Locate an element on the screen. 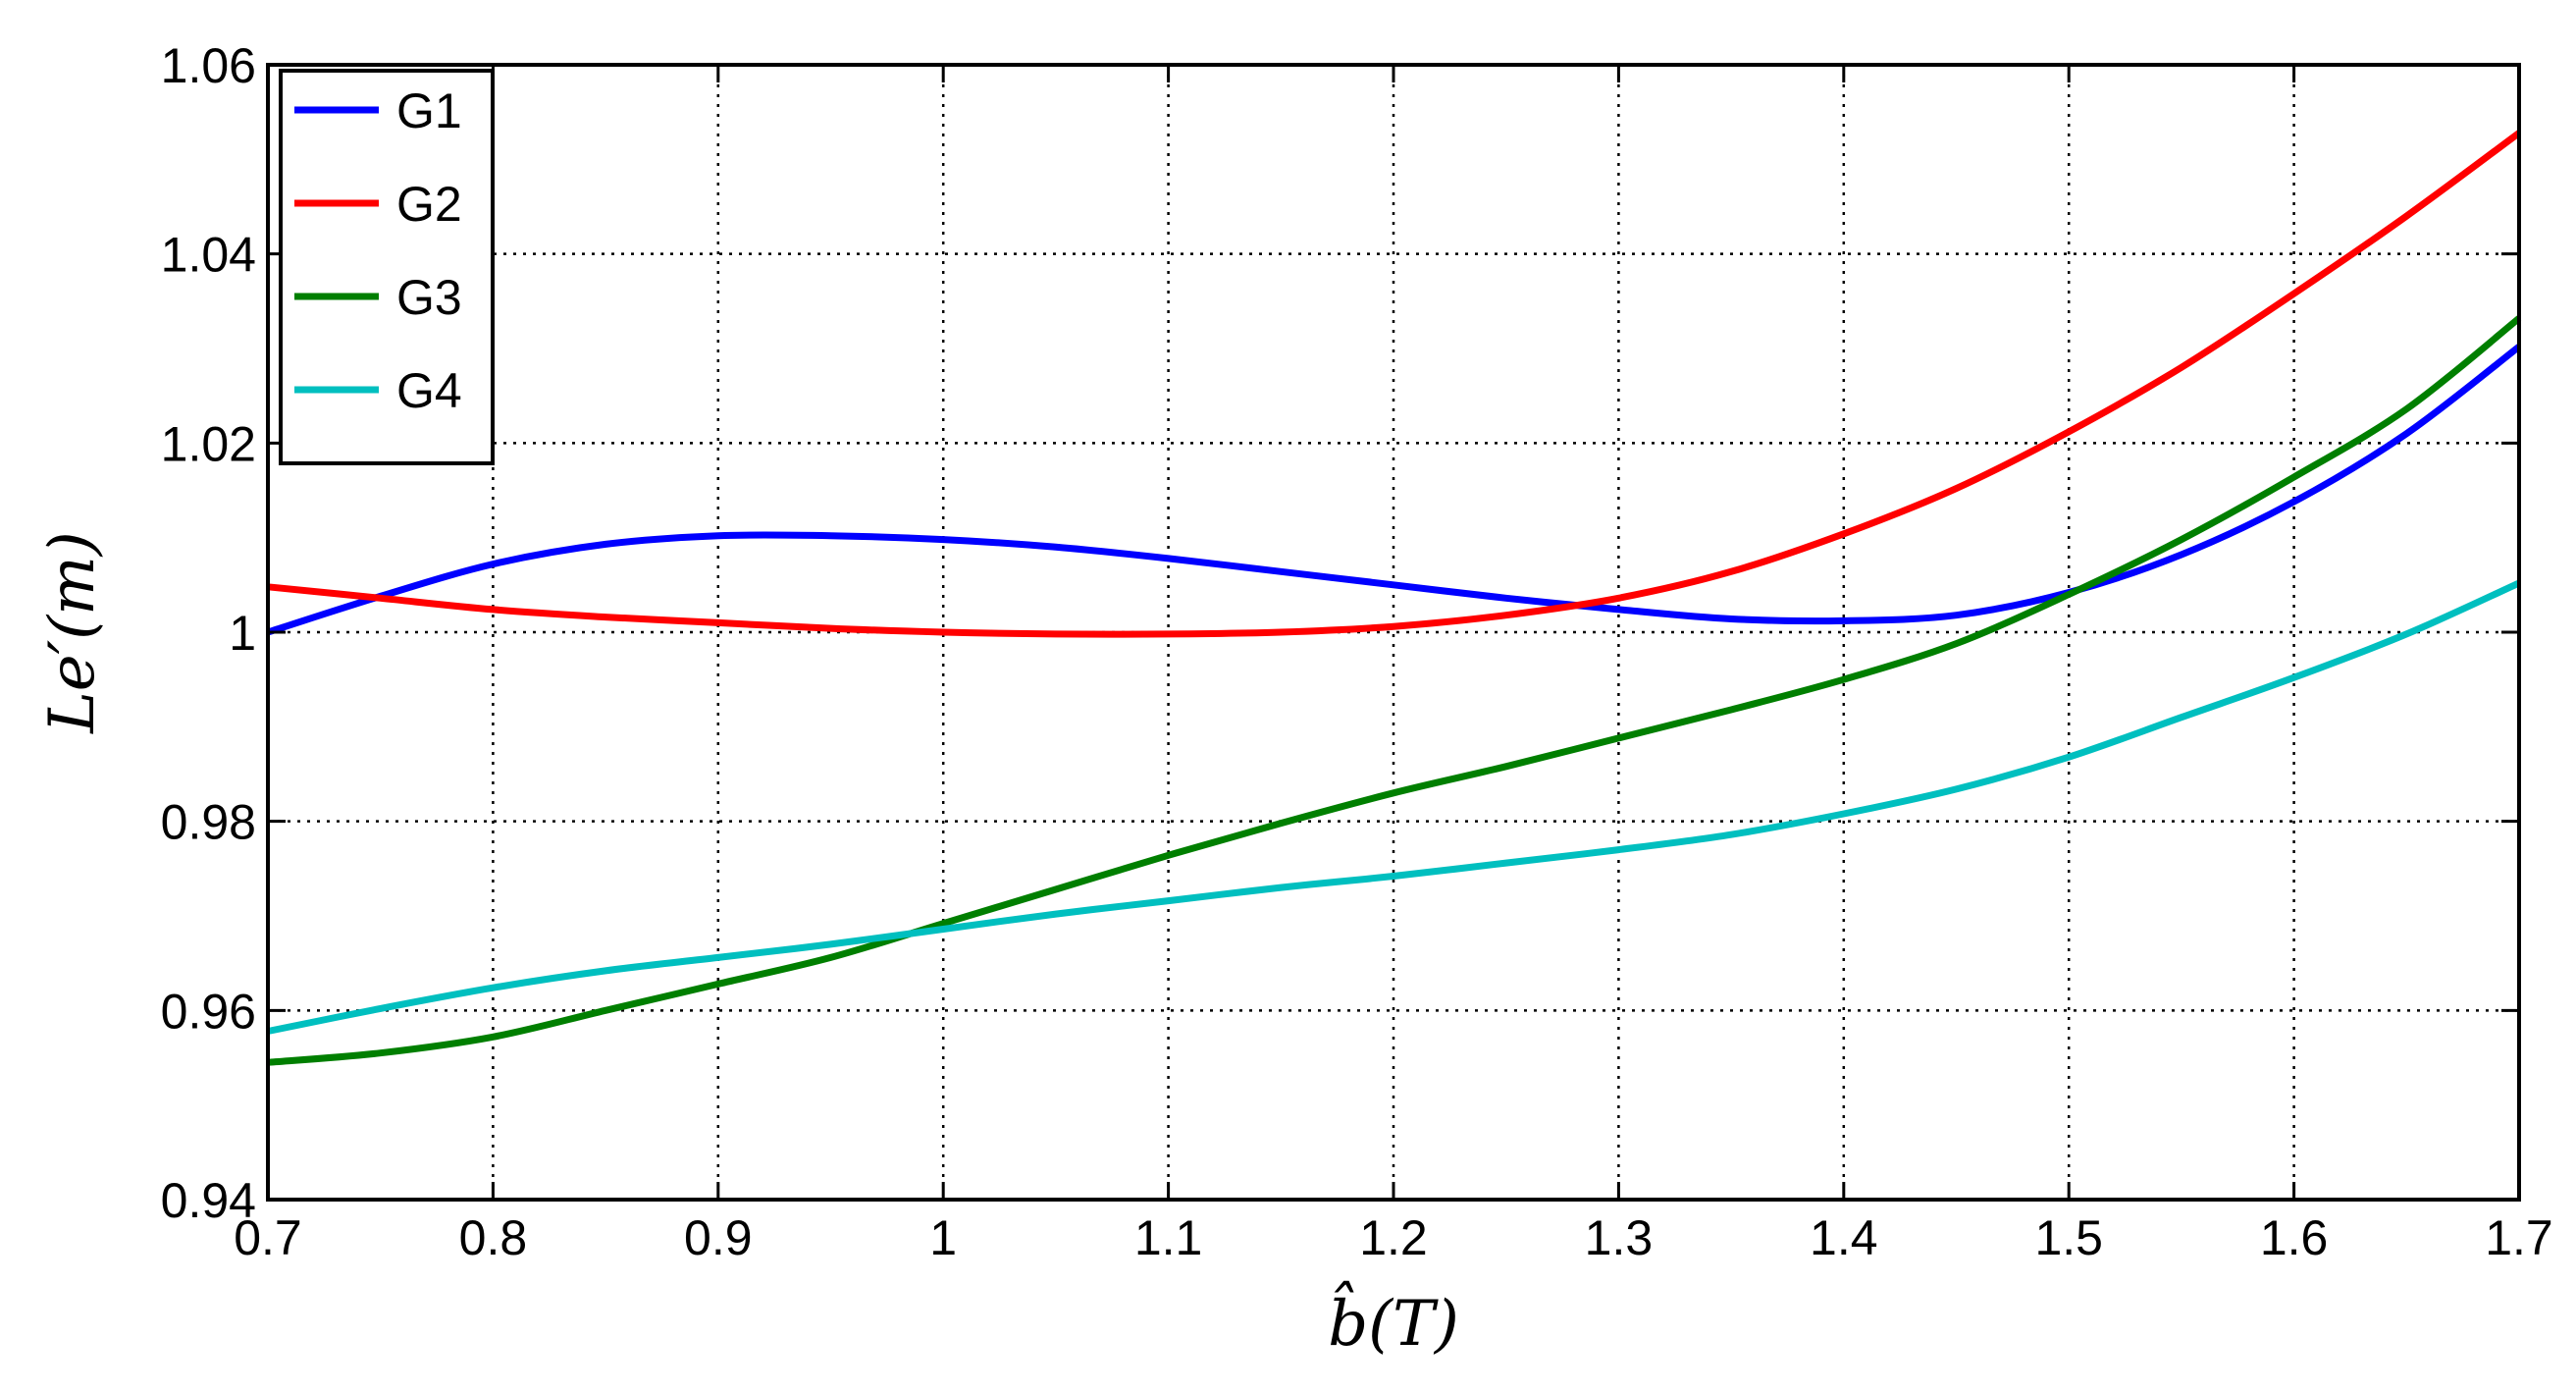 The width and height of the screenshot is (2576, 1392). x-tick-label: 0.9 is located at coordinates (718, 1238).